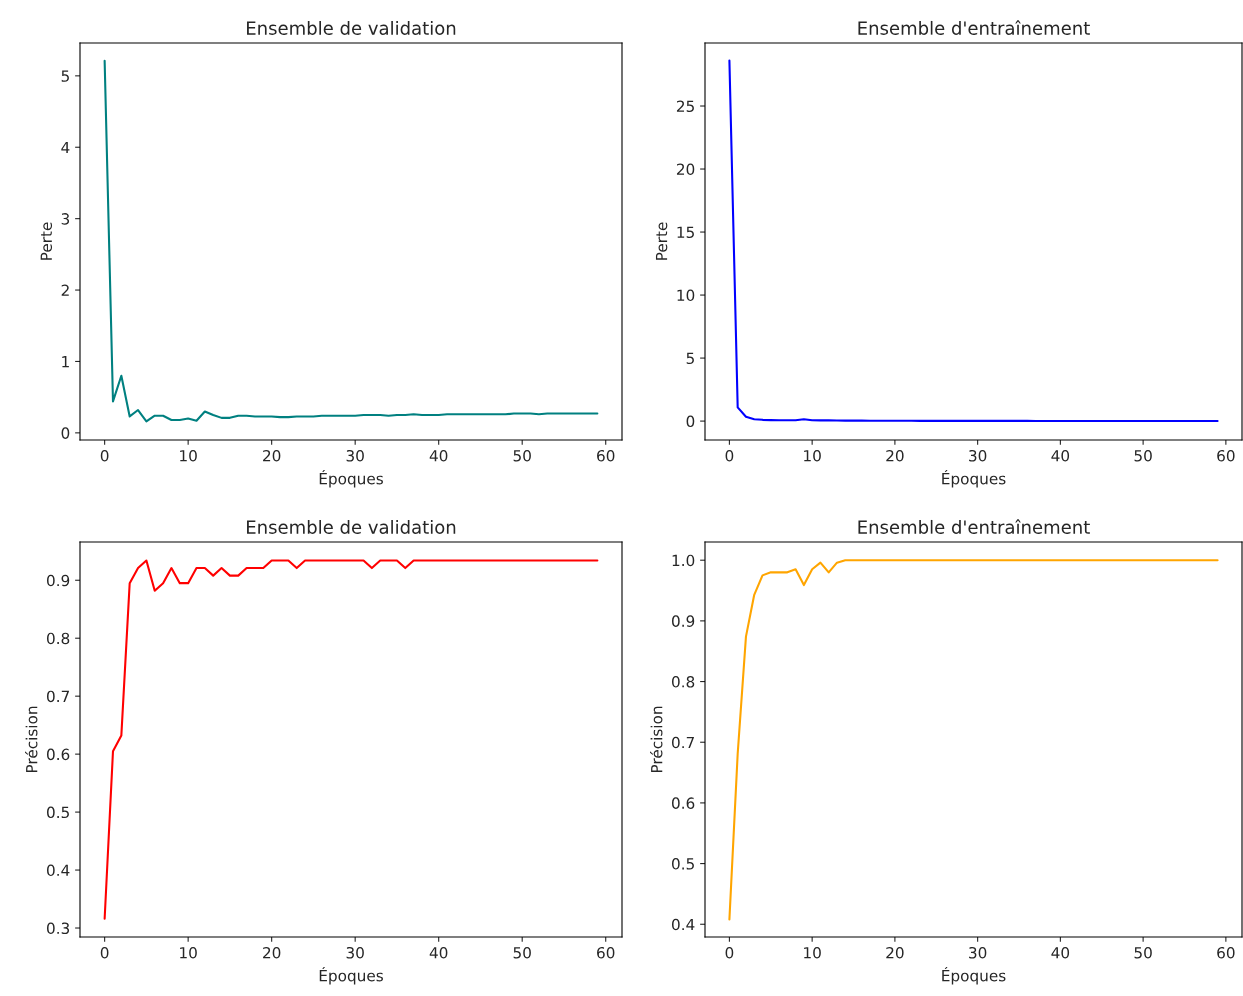  Describe the element at coordinates (58, 928) in the screenshot. I see `y-tick-label: 0.3` at that location.